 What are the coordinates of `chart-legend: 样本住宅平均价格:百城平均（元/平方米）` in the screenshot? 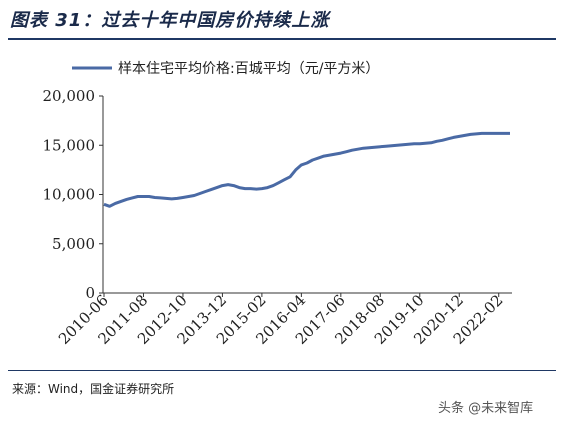 It's located at (225, 69).